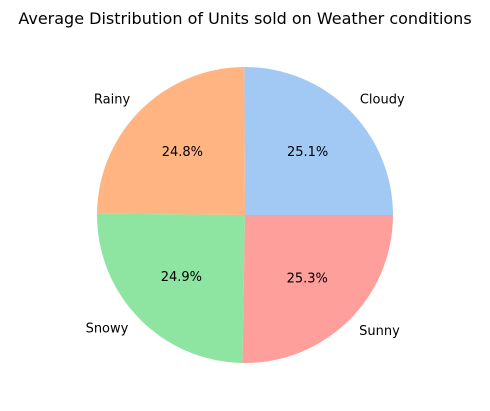  Describe the element at coordinates (307, 152) in the screenshot. I see `pct-label-cloudy: 25.1%` at that location.